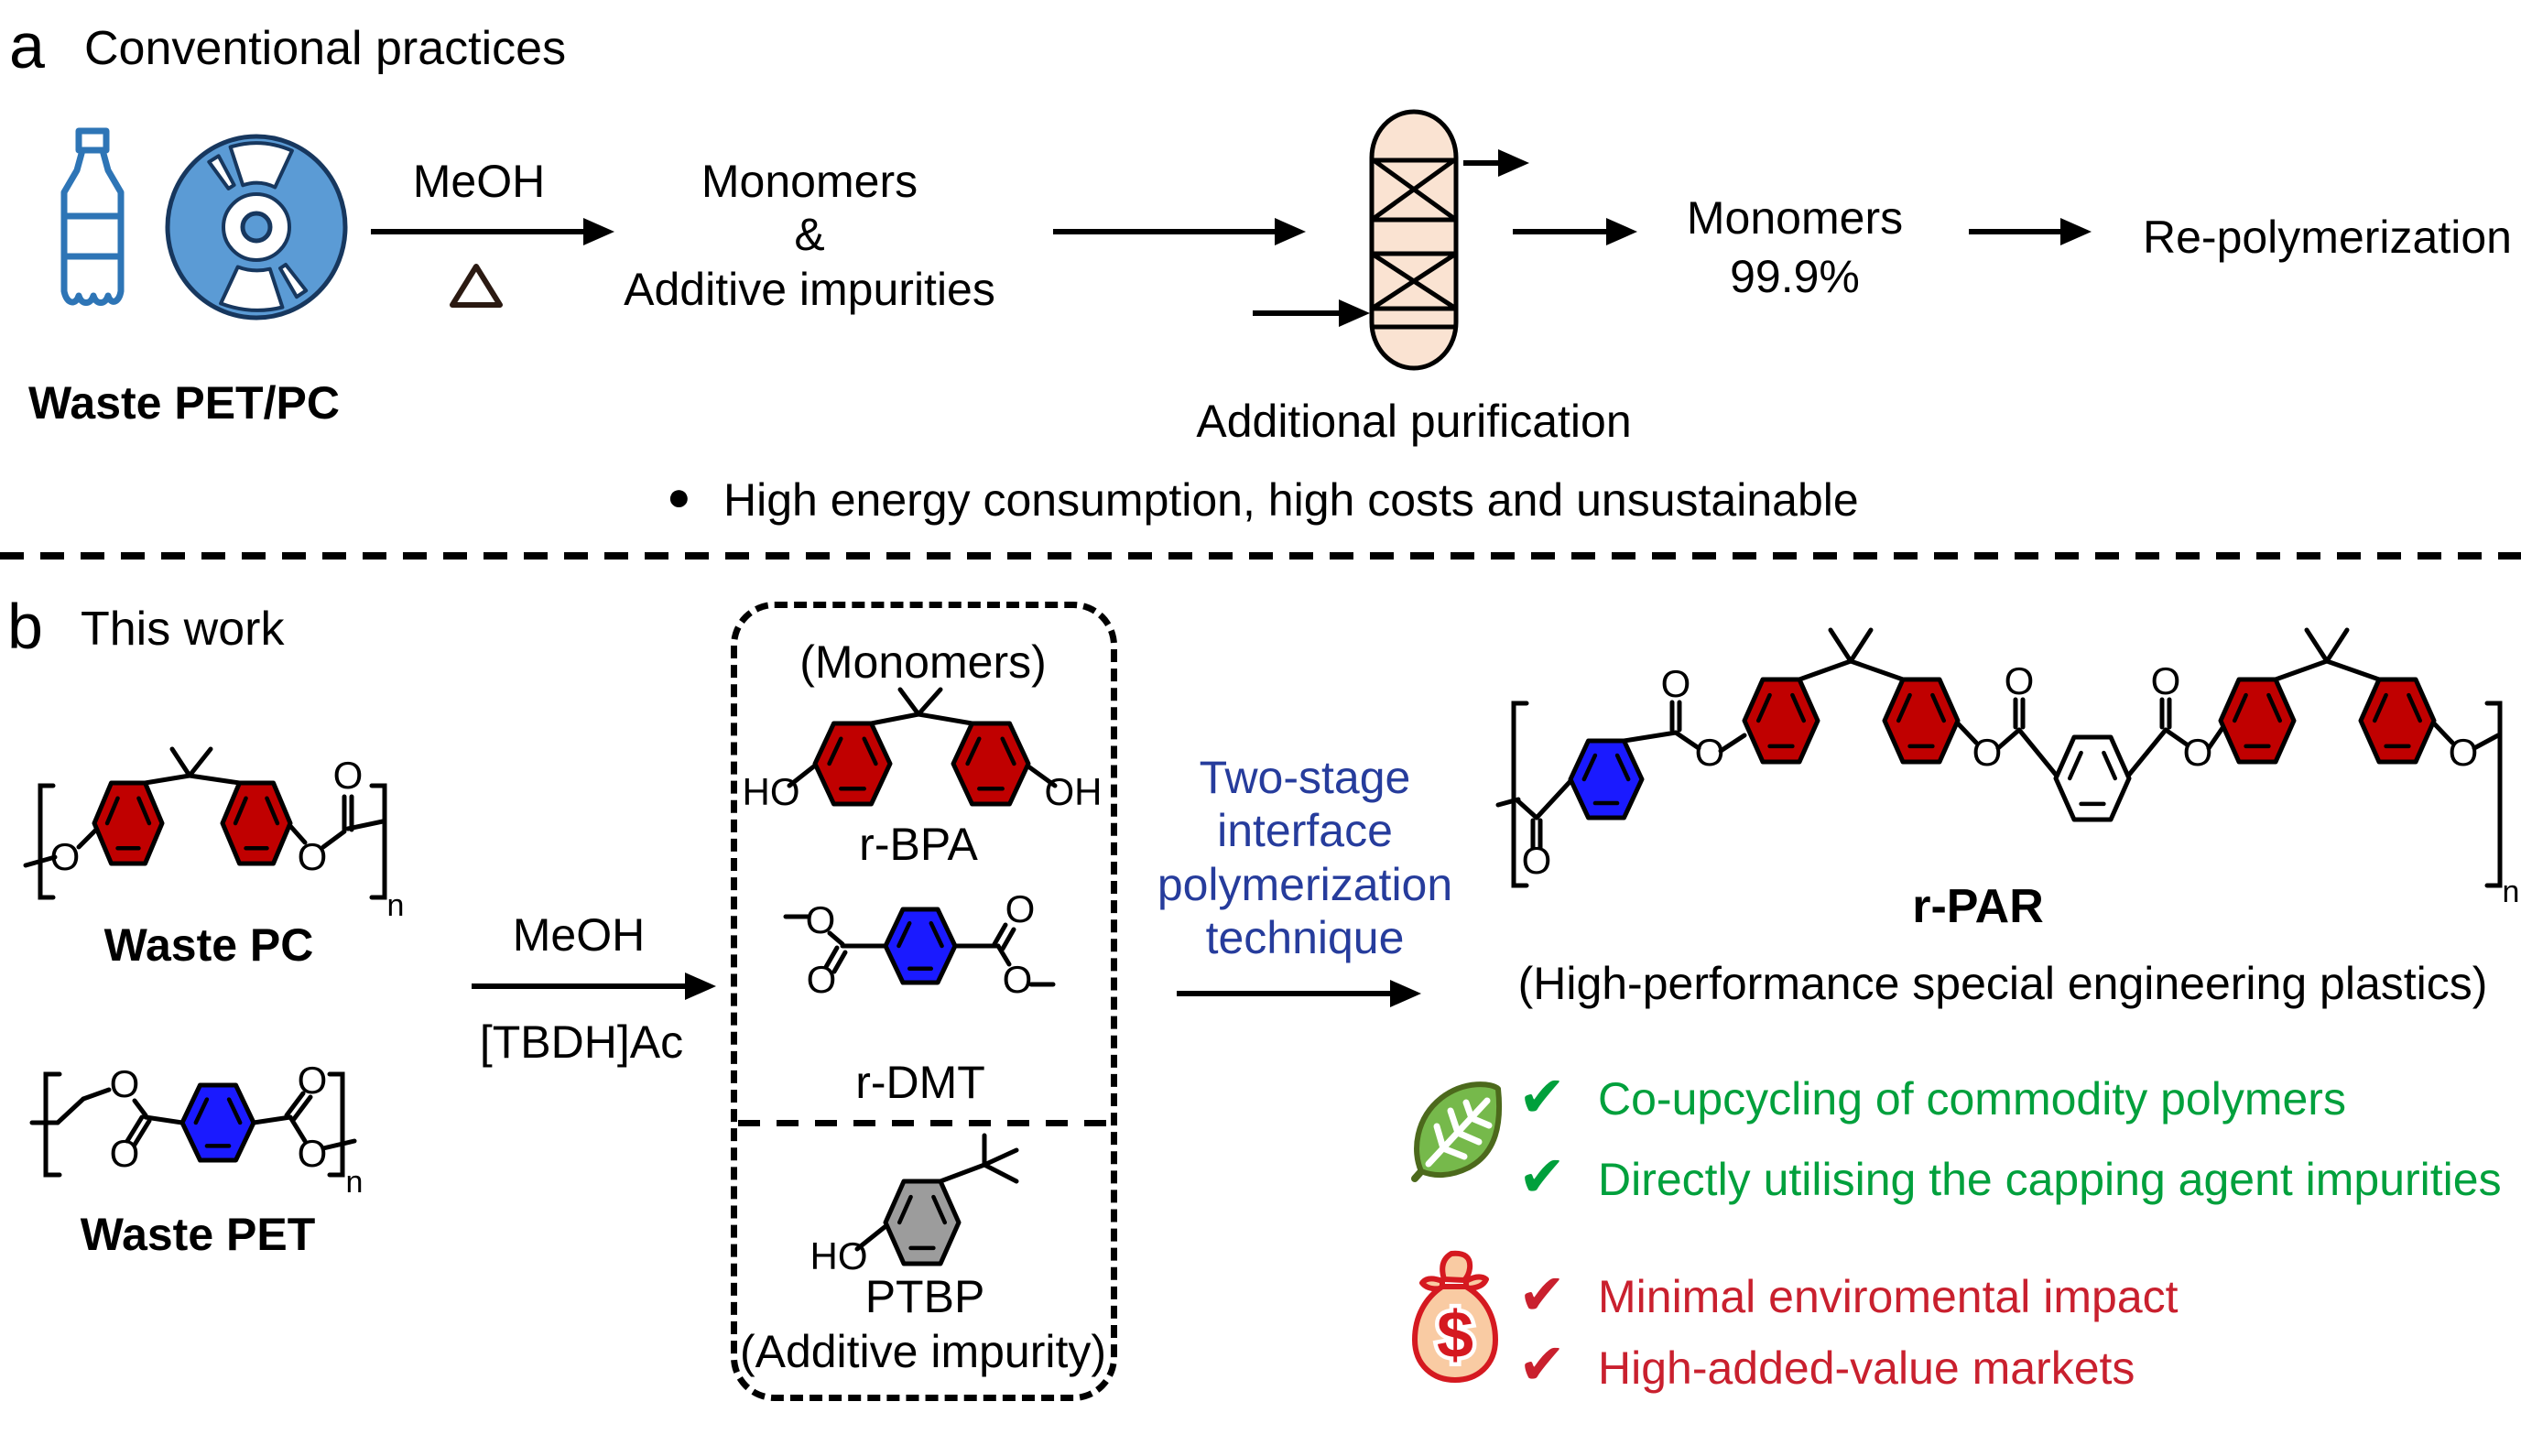 Image resolution: width=2521 pixels, height=1456 pixels. Describe the element at coordinates (1414, 240) in the screenshot. I see `distillation-column-icon` at that location.